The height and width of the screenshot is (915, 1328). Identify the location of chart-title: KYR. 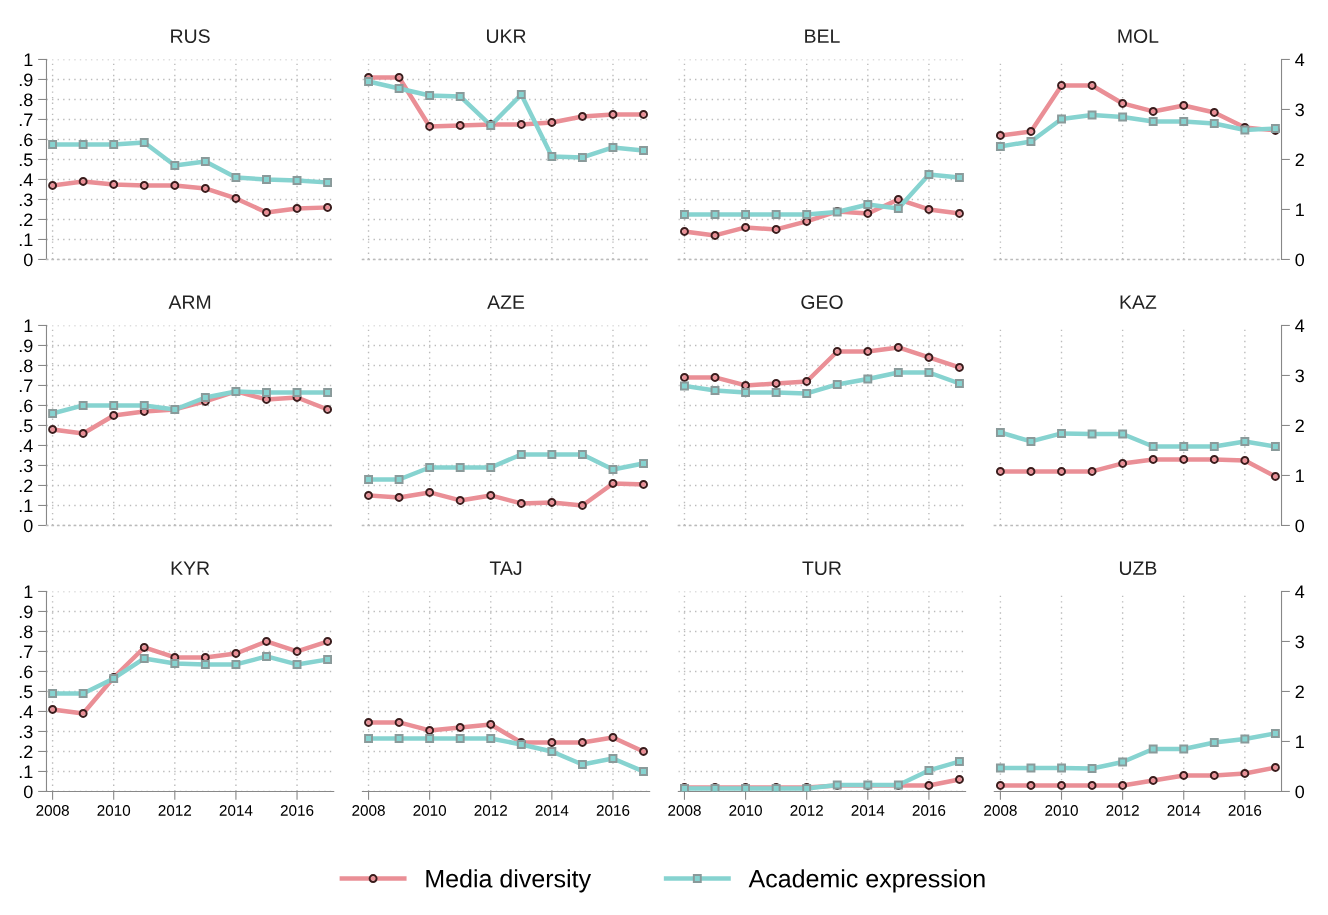
(190, 568).